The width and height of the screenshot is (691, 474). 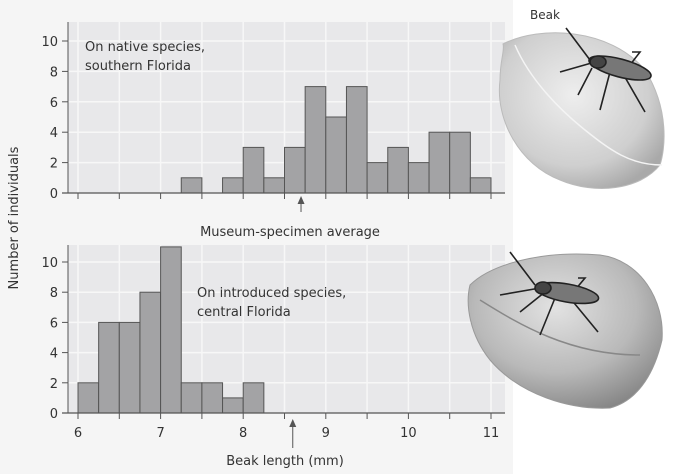 I want to click on introduced-seed-illustration, so click(x=565, y=330).